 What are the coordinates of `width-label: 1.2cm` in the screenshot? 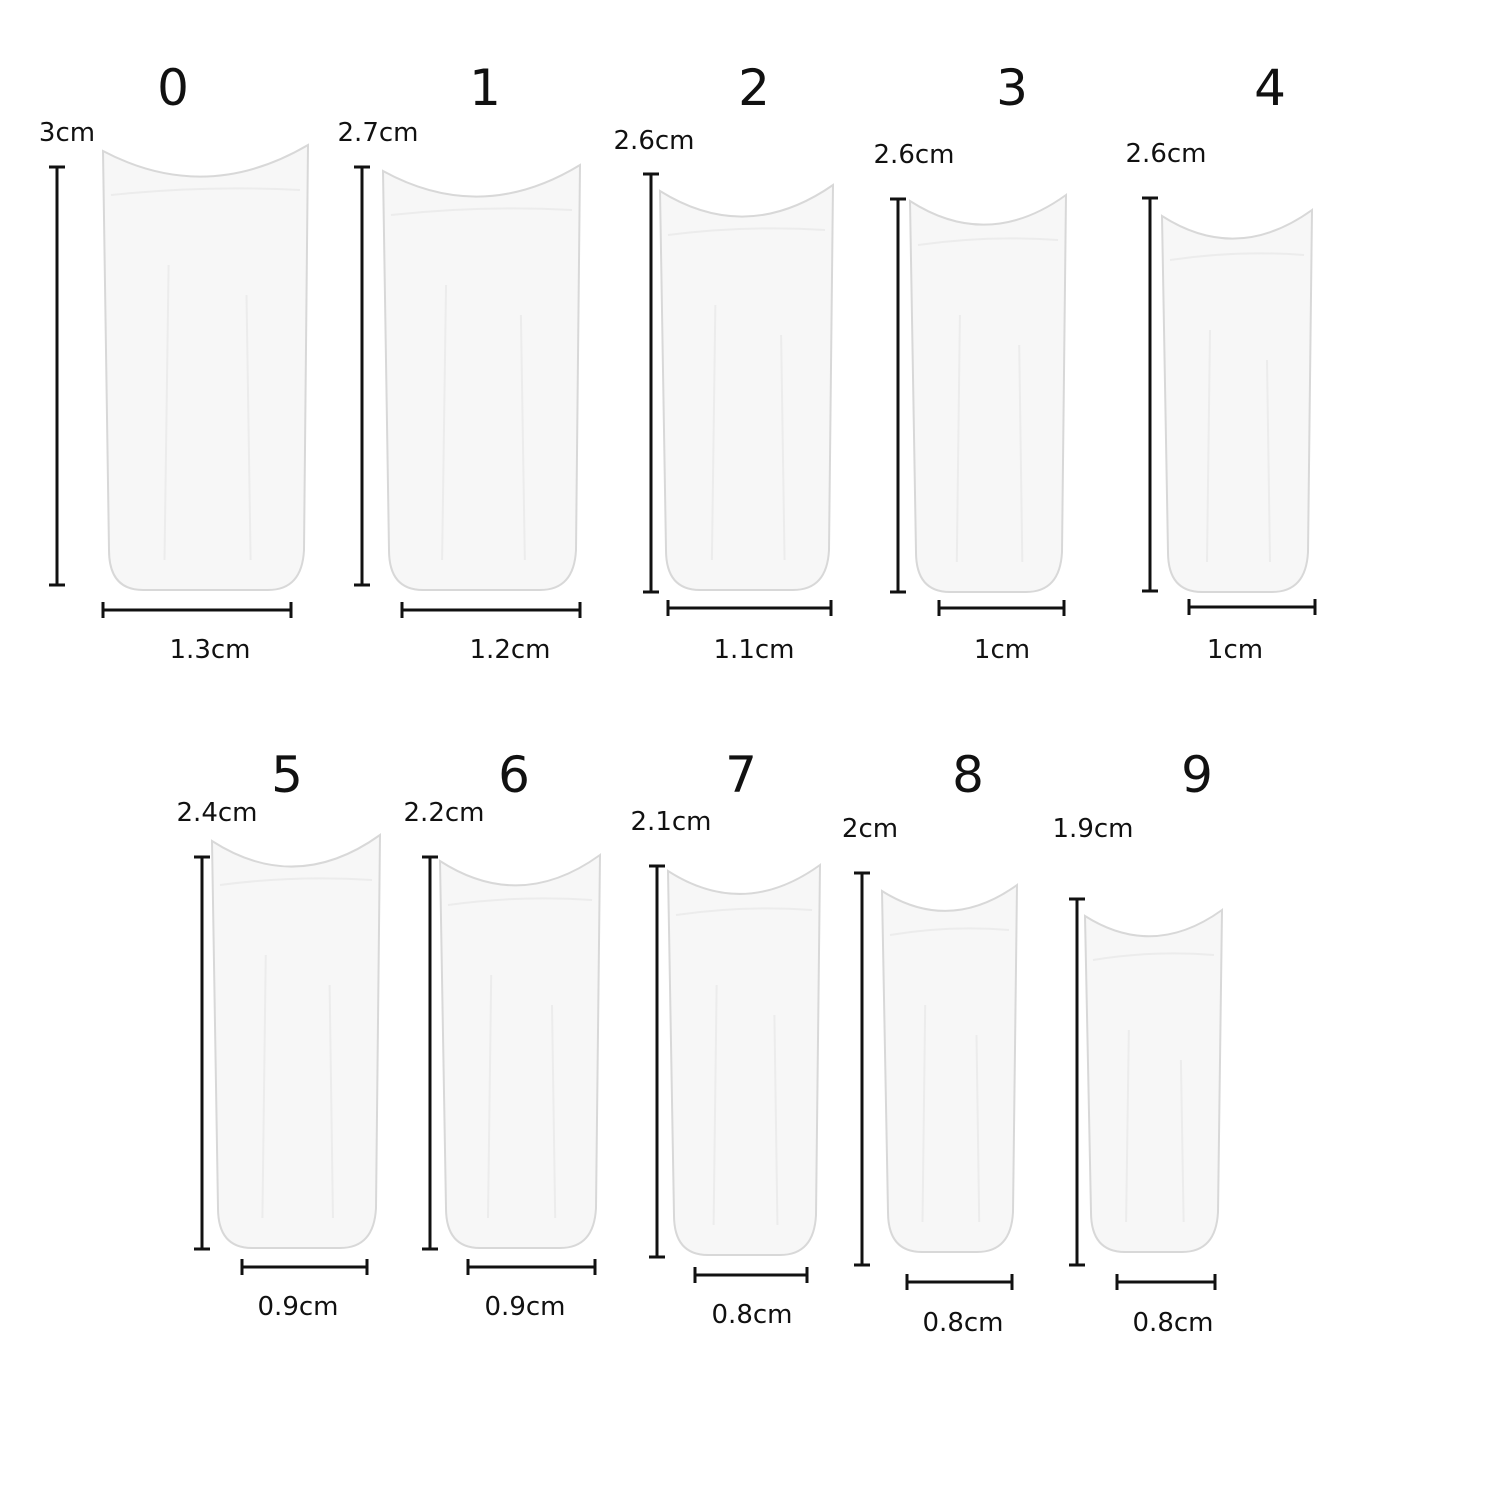 It's located at (510, 650).